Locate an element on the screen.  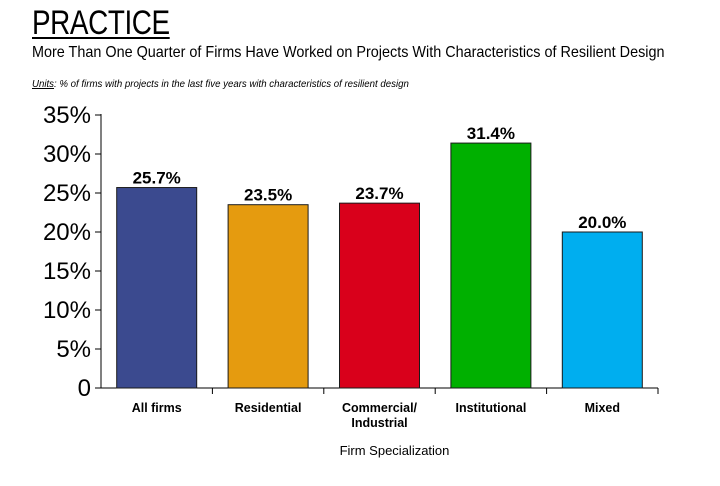
y-tick-label: 5% is located at coordinates (73, 349).